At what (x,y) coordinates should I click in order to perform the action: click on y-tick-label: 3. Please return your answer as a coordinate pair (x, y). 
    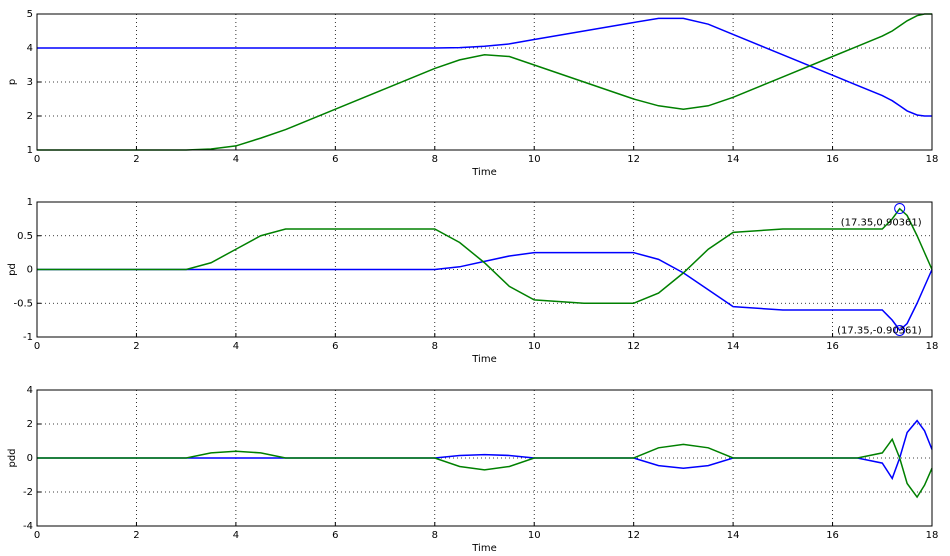
    Looking at the image, I should click on (30, 82).